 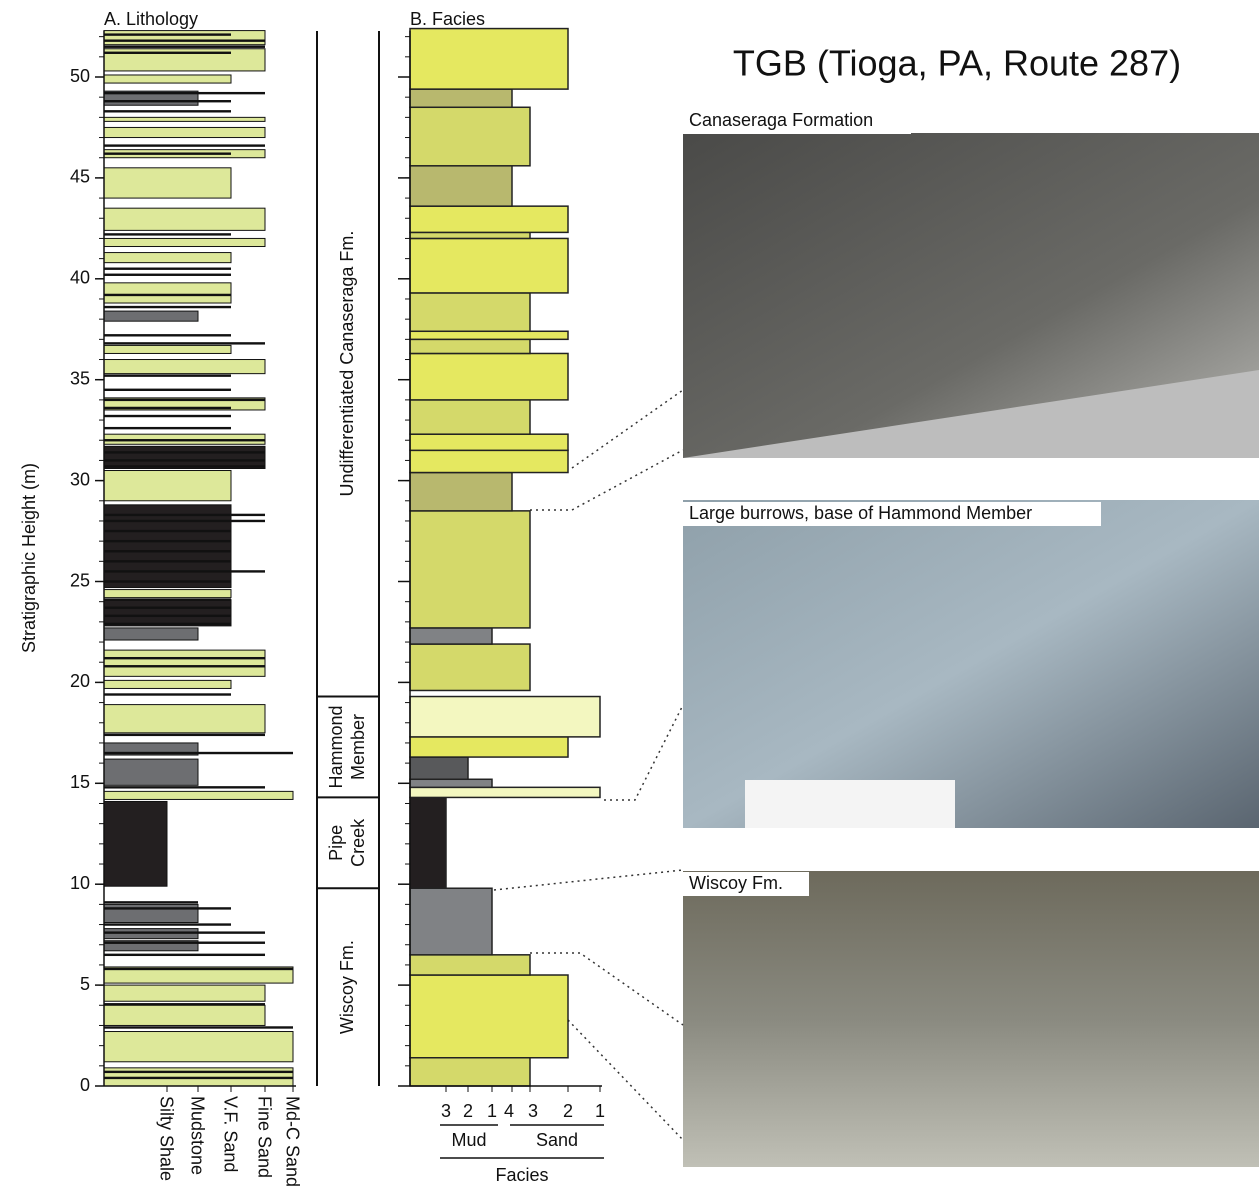 I want to click on photo-label: Wiscoy Fm., so click(x=736, y=883).